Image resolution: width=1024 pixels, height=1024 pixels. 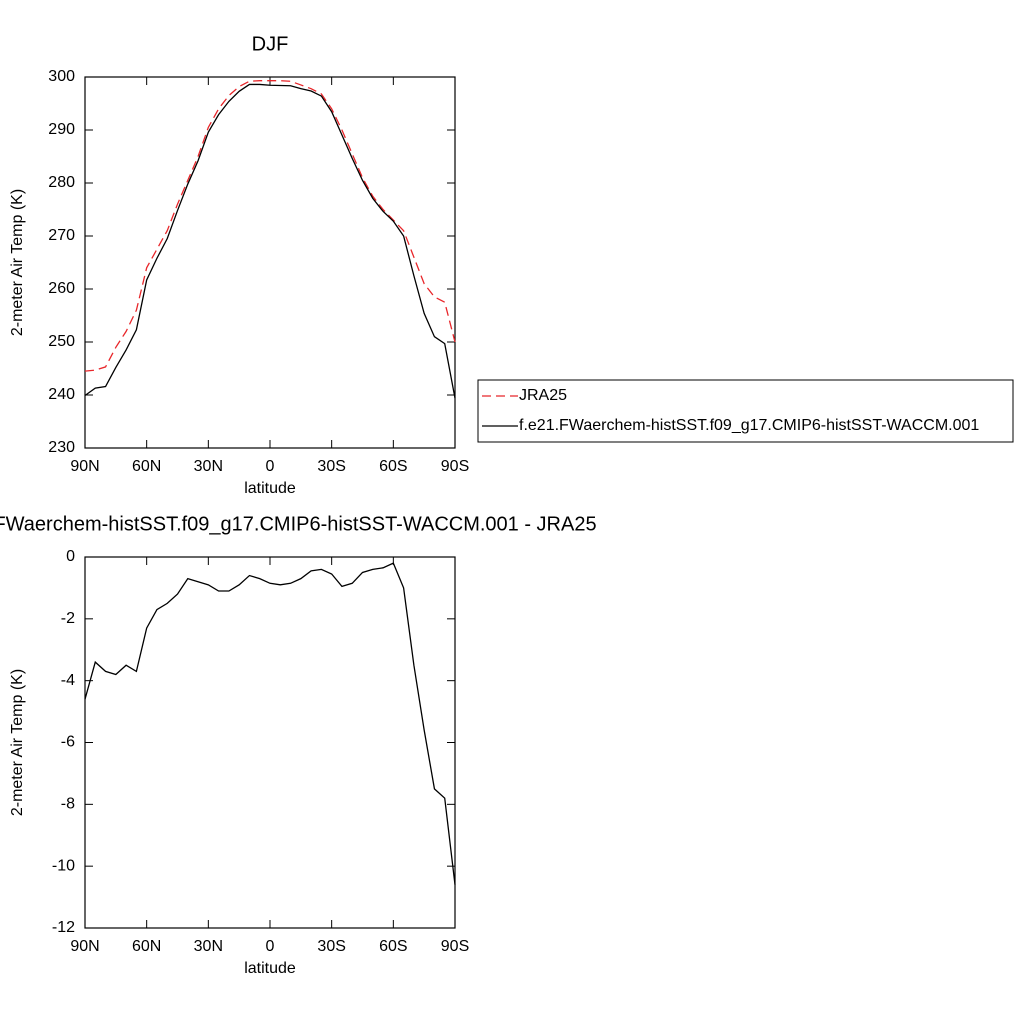 What do you see at coordinates (63, 927) in the screenshot?
I see `y-tick-label: -12` at bounding box center [63, 927].